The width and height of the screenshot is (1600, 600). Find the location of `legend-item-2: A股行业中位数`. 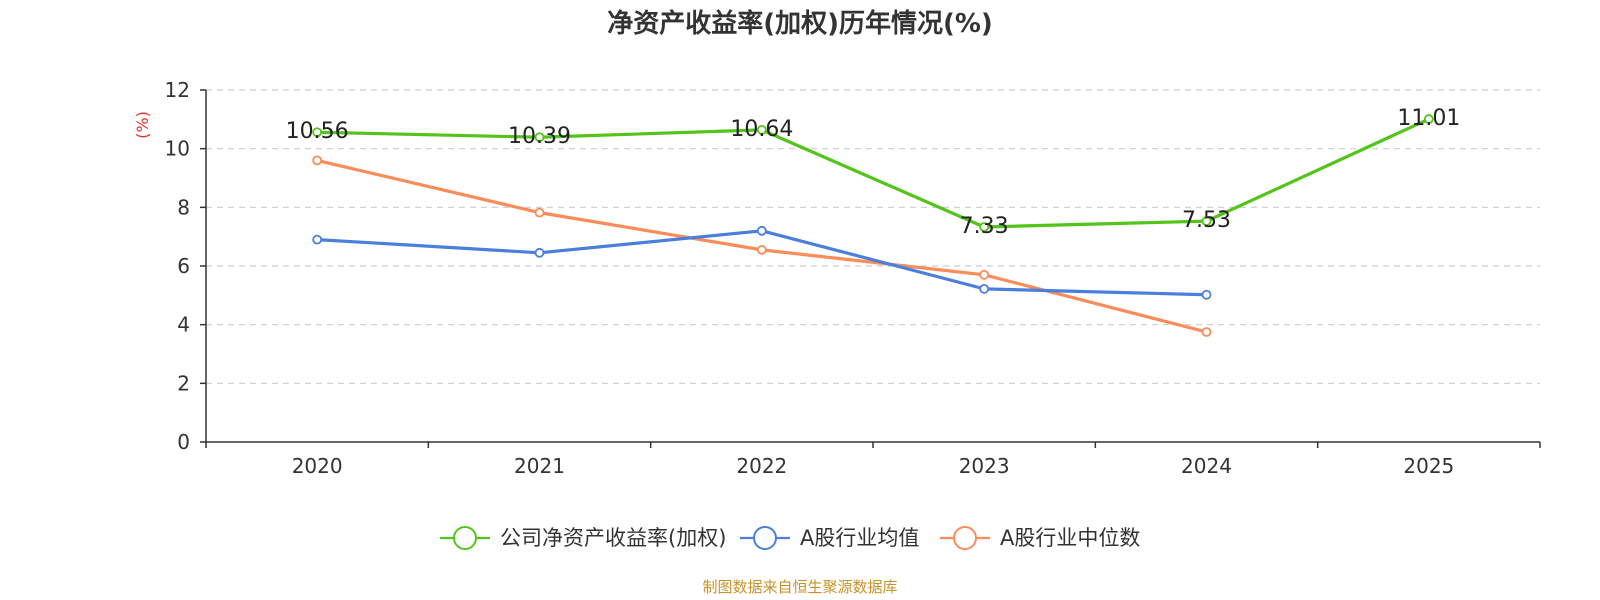

legend-item-2: A股行业中位数 is located at coordinates (1040, 538).